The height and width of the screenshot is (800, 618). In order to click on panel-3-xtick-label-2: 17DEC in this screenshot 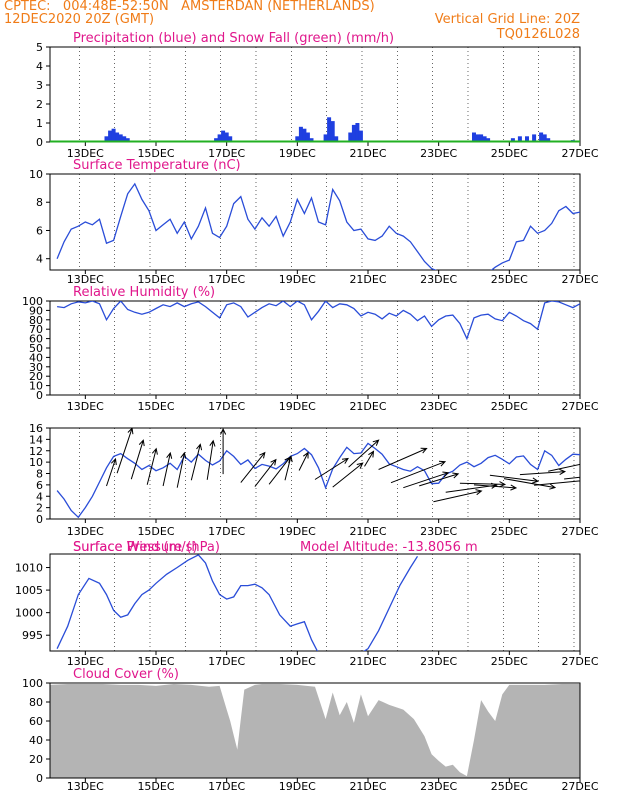, I will do `click(226, 531)`.